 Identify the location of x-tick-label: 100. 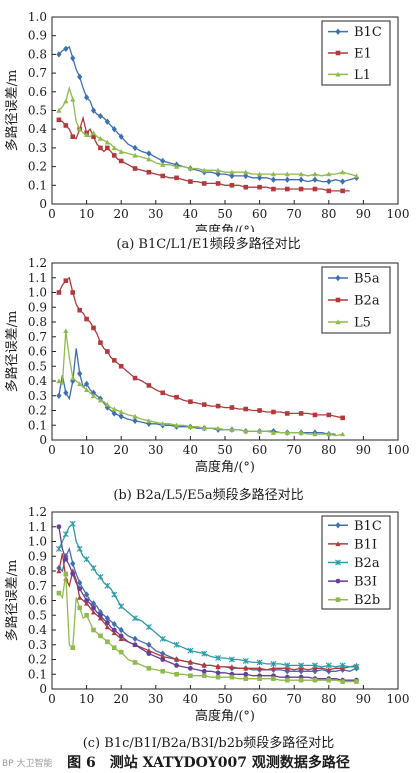
(398, 699).